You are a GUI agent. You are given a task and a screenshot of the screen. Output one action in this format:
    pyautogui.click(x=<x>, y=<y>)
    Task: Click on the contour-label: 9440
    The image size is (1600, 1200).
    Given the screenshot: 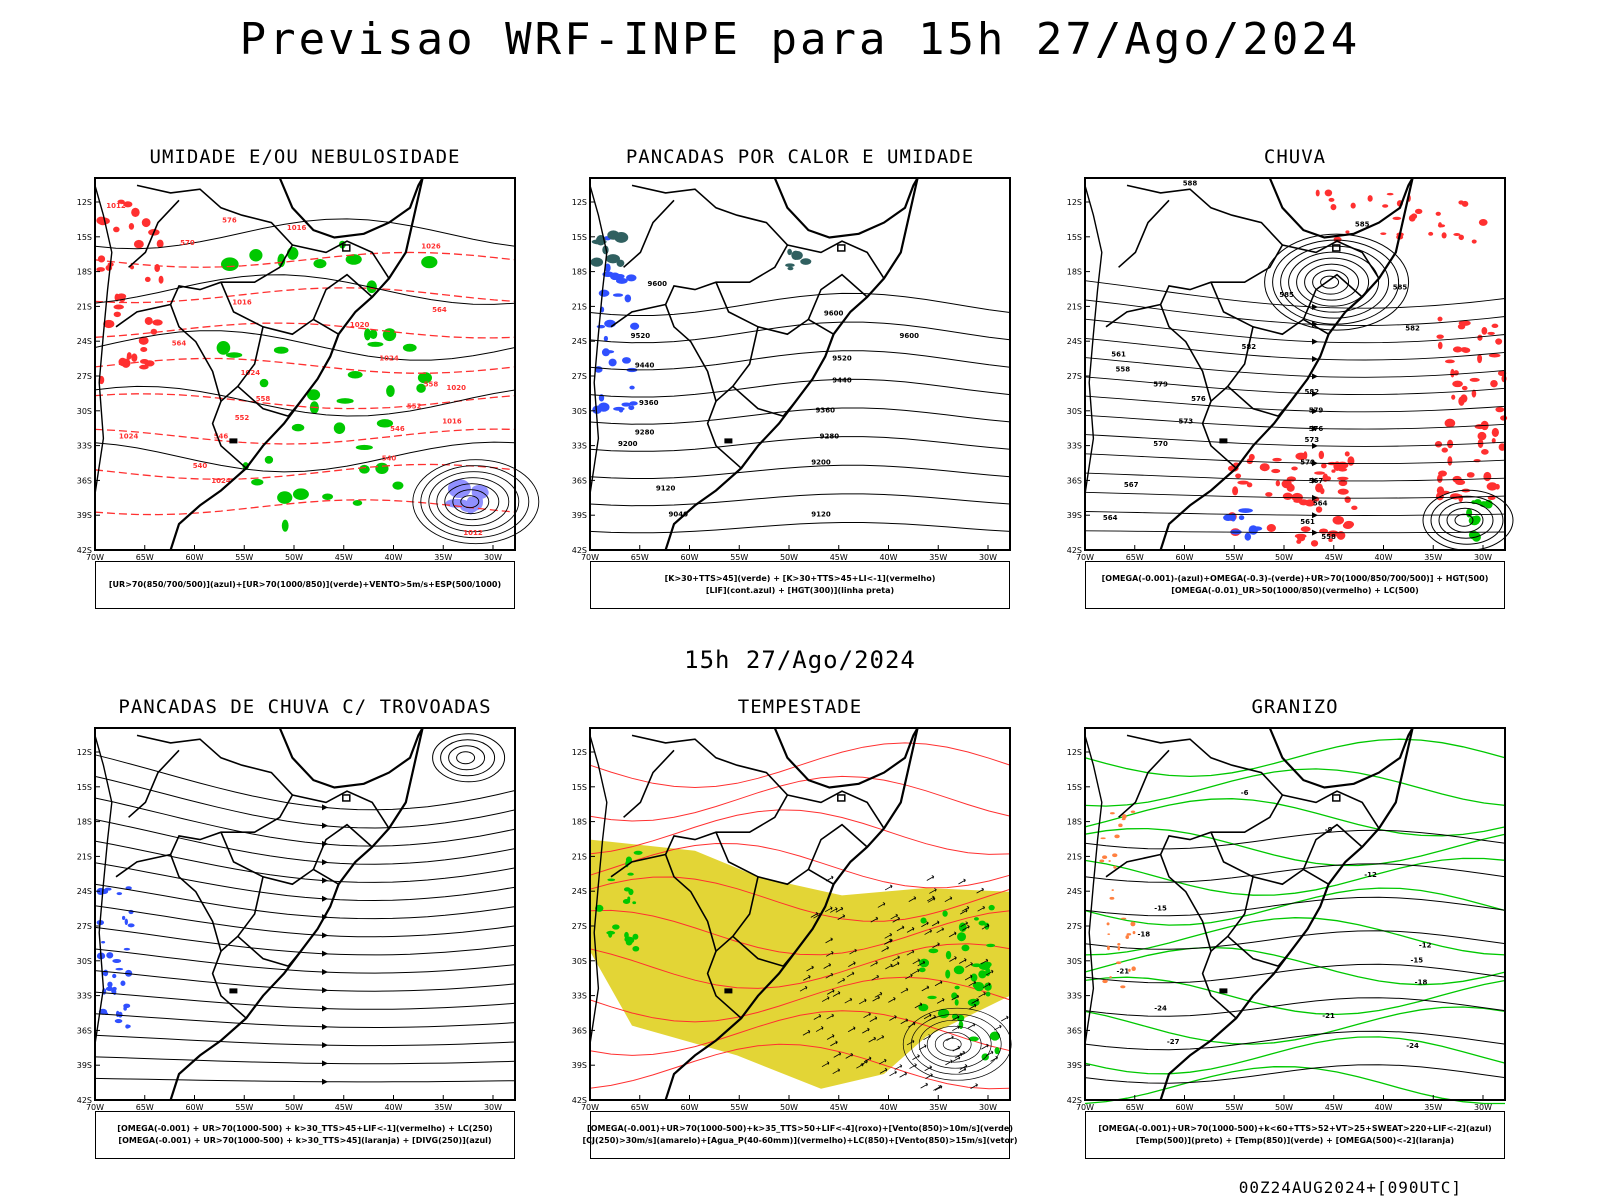 What is the action you would take?
    pyautogui.click(x=645, y=366)
    